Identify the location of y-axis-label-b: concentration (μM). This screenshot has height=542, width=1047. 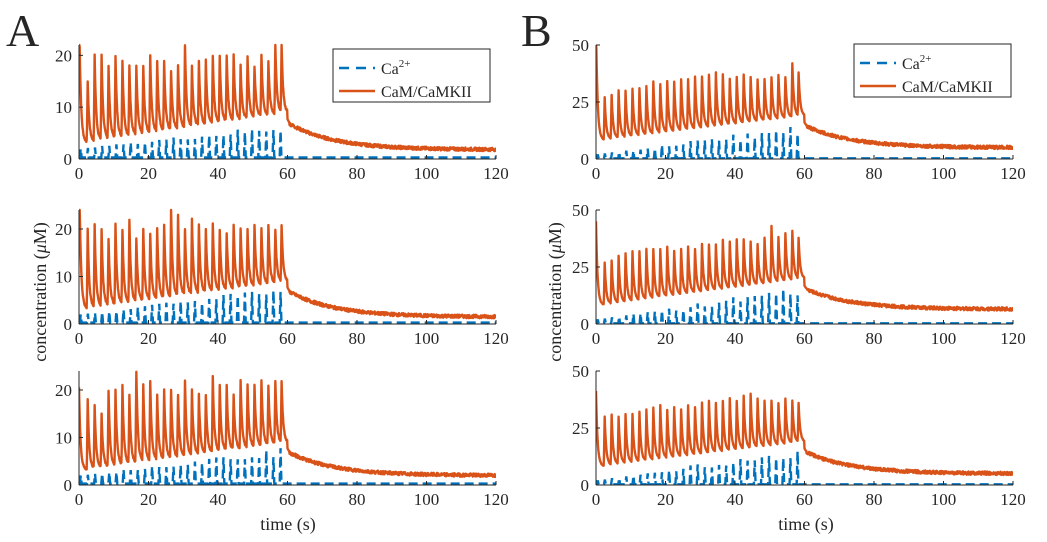
(555, 292).